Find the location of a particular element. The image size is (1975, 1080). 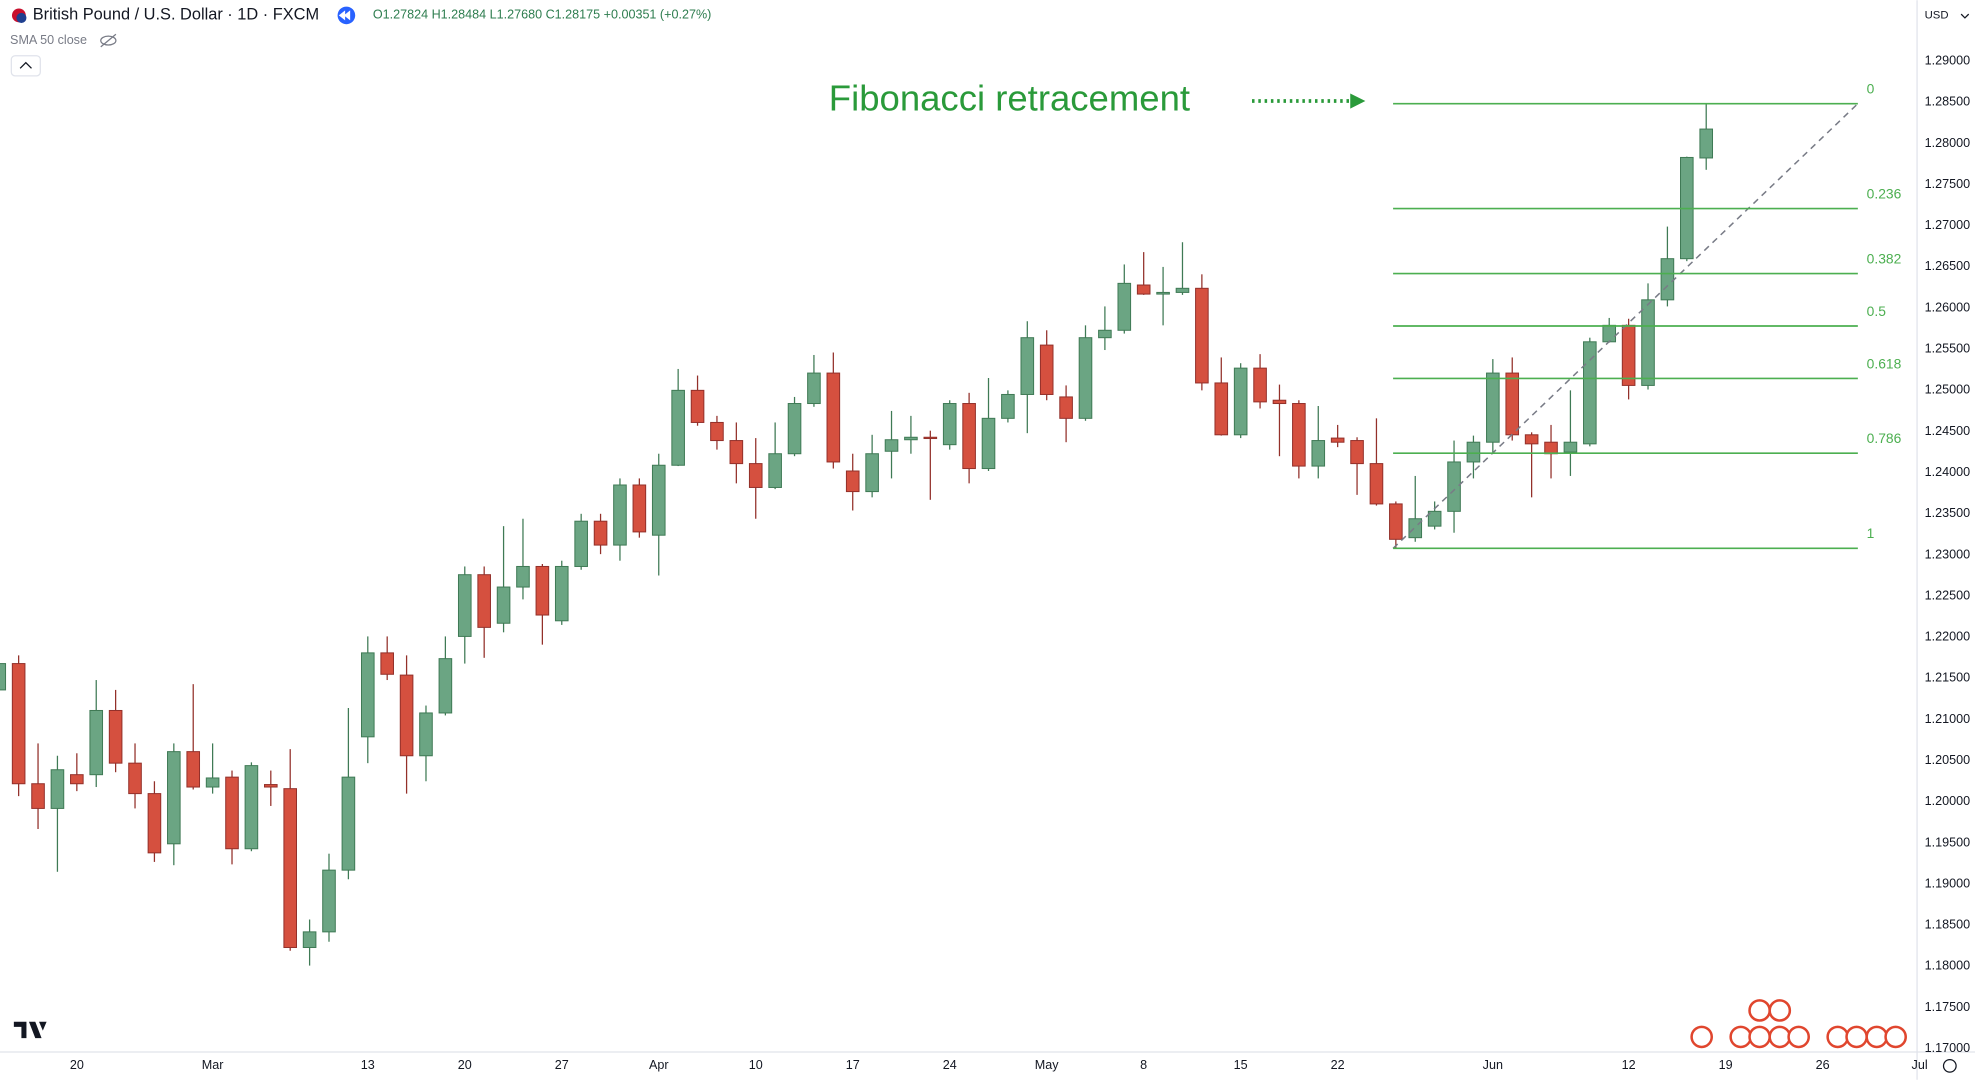

y-tick-label: 1.28000 is located at coordinates (1947, 143).